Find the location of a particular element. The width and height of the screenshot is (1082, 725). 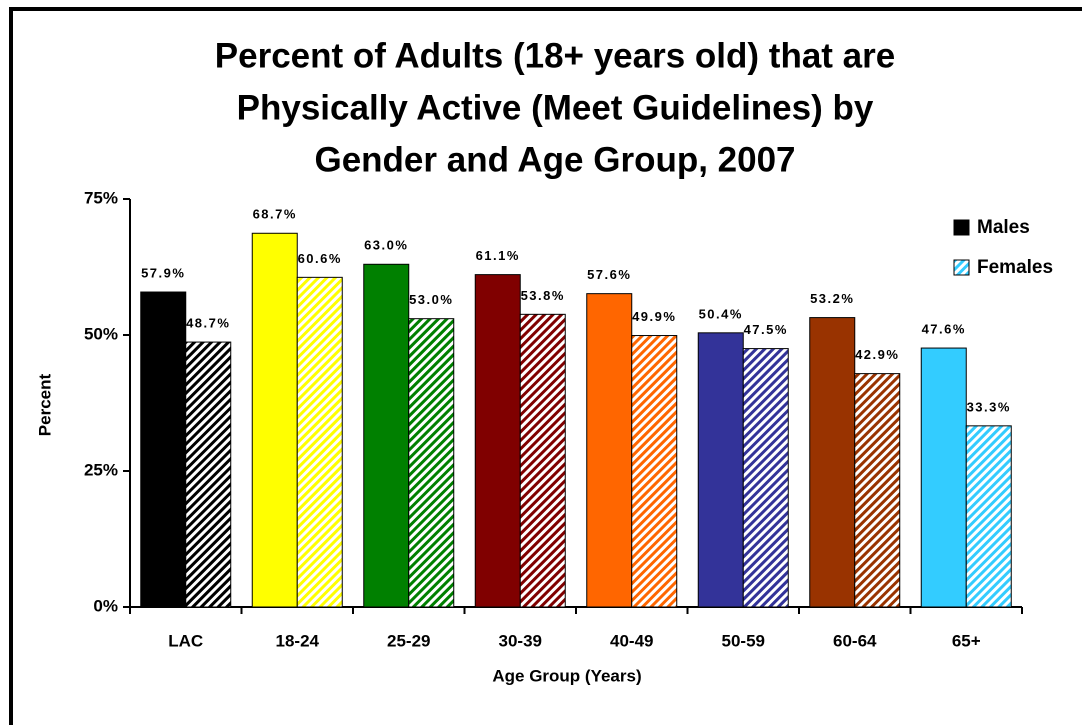

y-tick-label: 25% is located at coordinates (101, 469).